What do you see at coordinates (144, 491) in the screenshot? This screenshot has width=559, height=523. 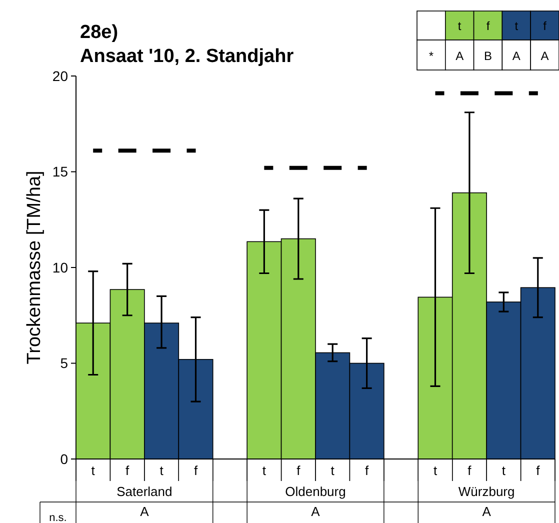 I see `text: Saterland` at bounding box center [144, 491].